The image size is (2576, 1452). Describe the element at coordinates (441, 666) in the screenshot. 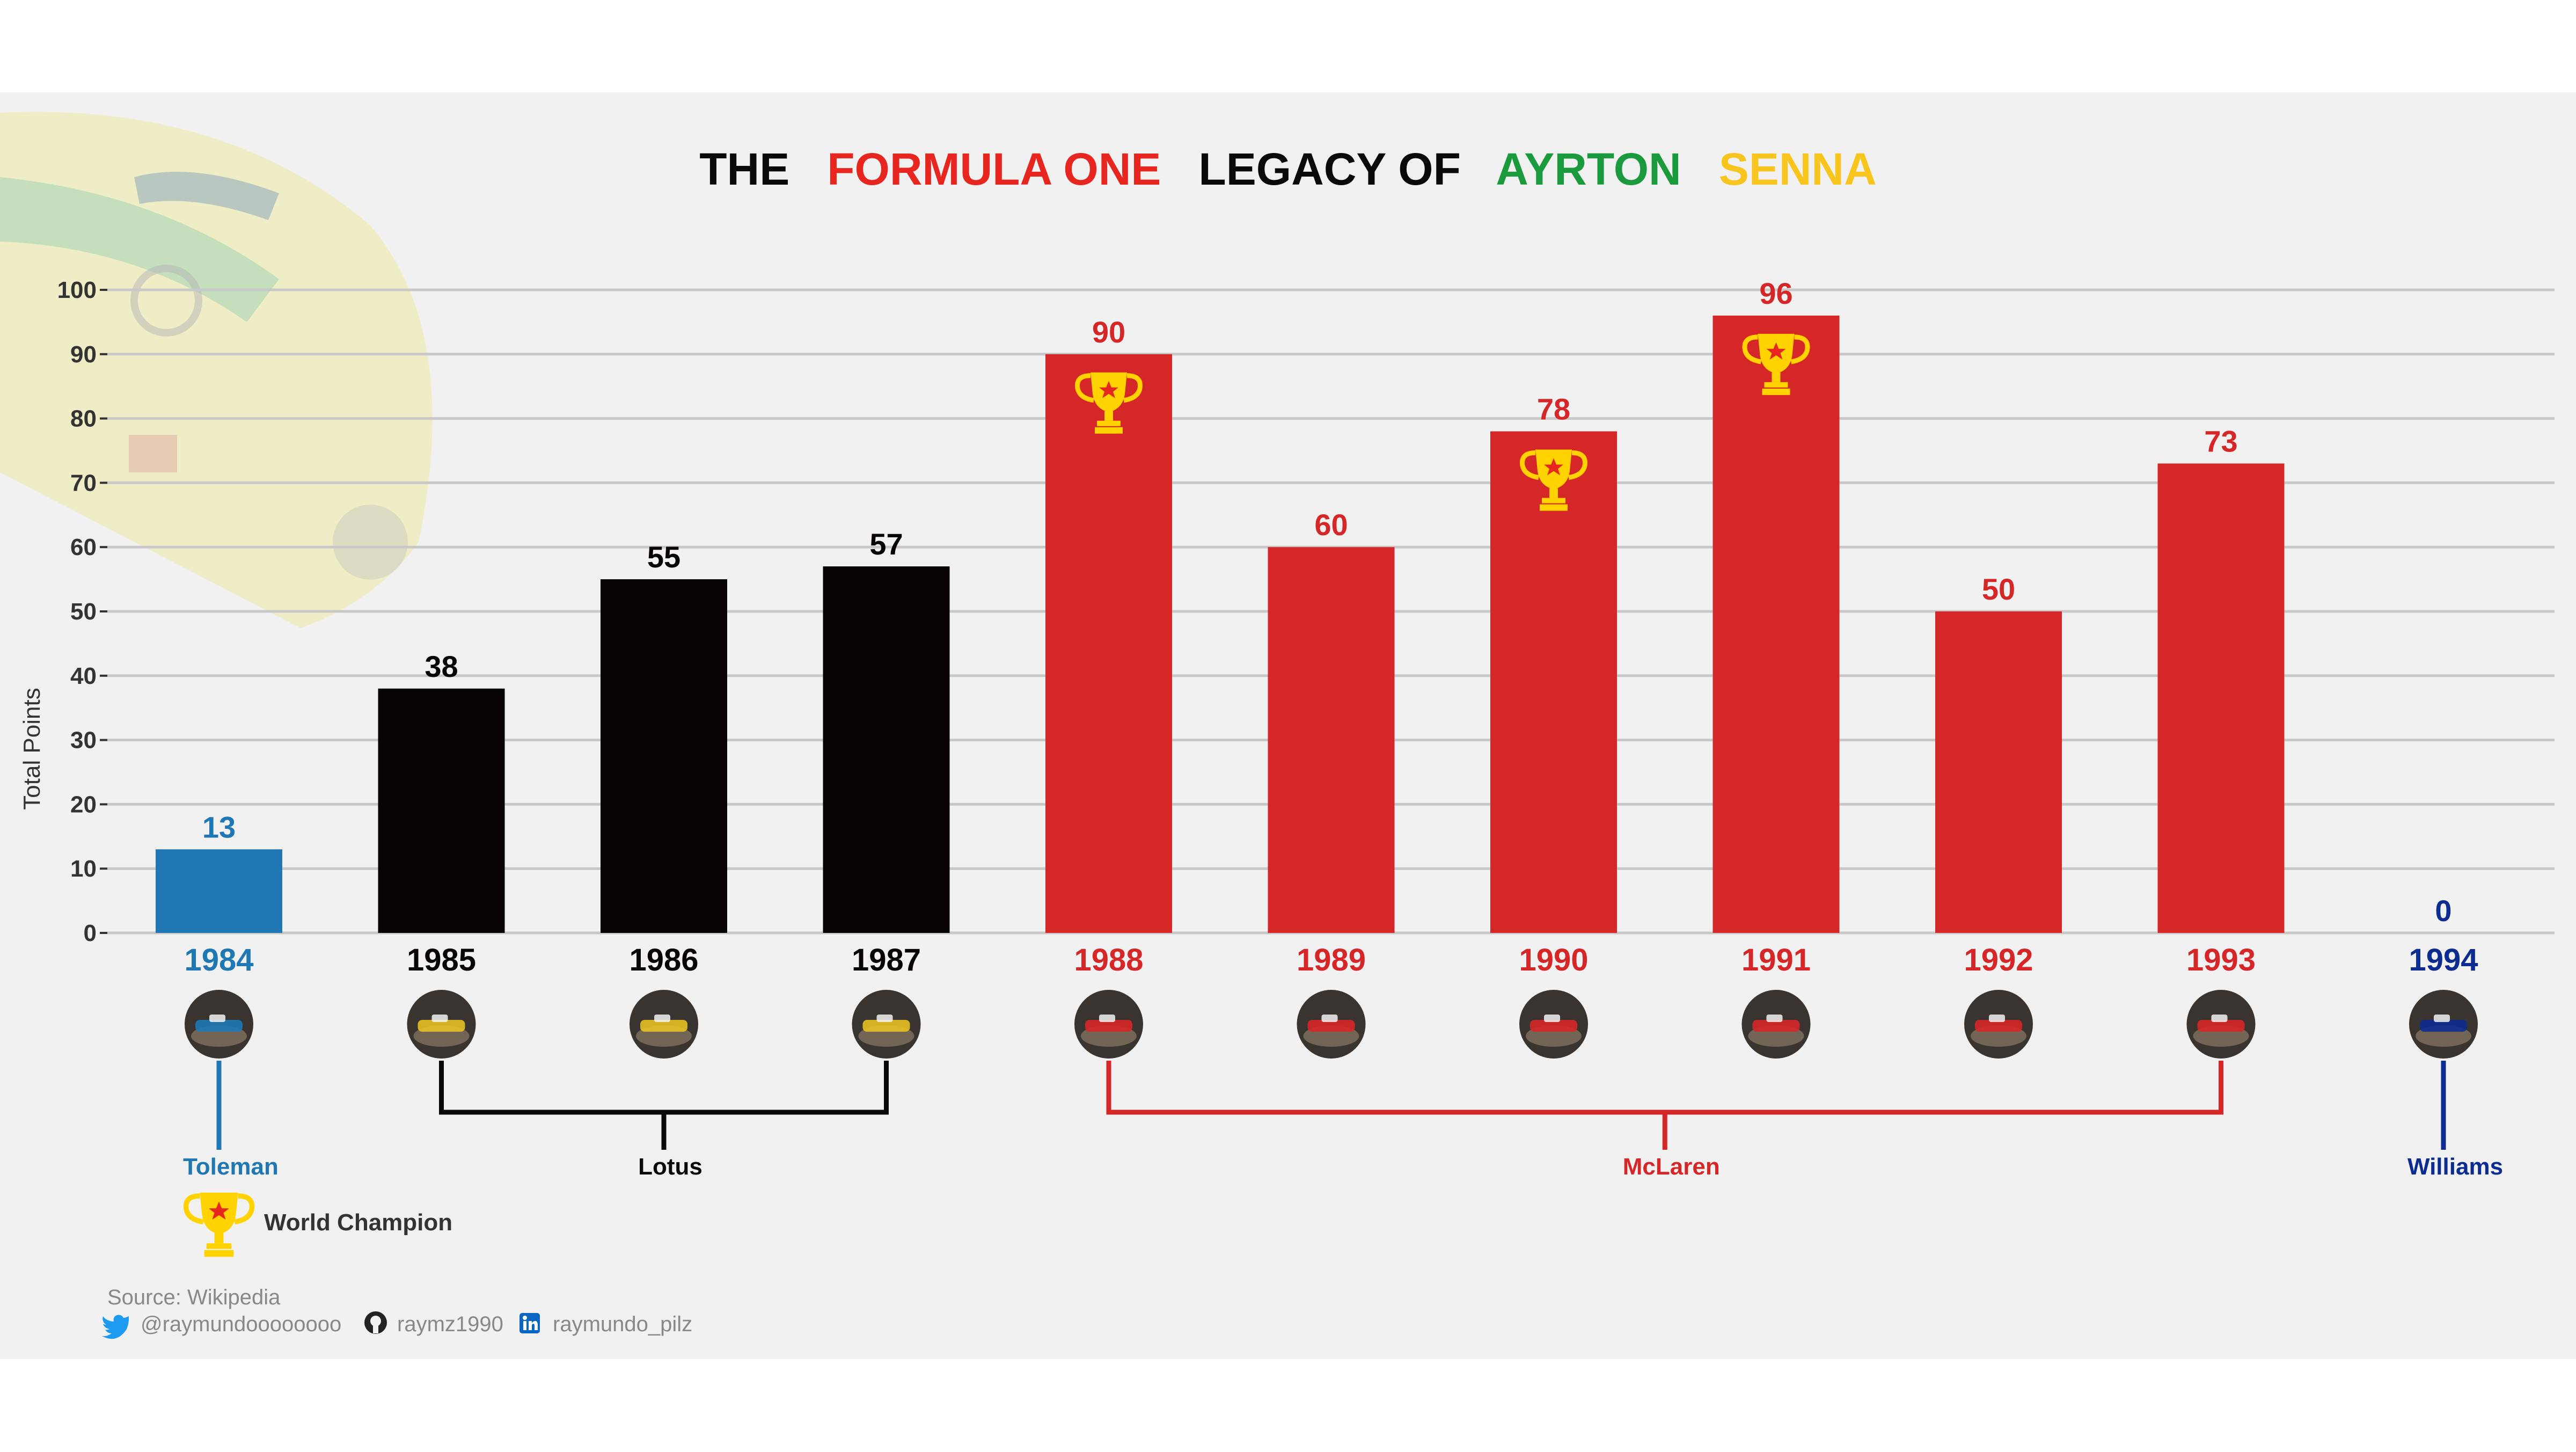

I see `value-label-1985: 38` at that location.